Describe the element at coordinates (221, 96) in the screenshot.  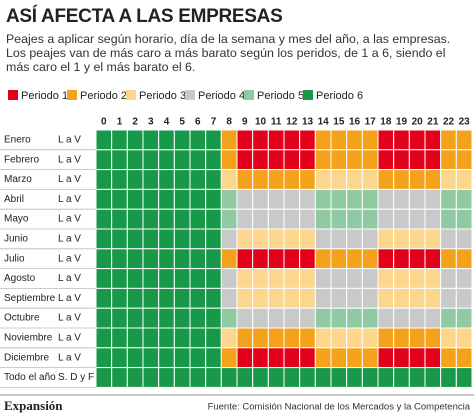
I see `legend-label: Periodo 4` at that location.